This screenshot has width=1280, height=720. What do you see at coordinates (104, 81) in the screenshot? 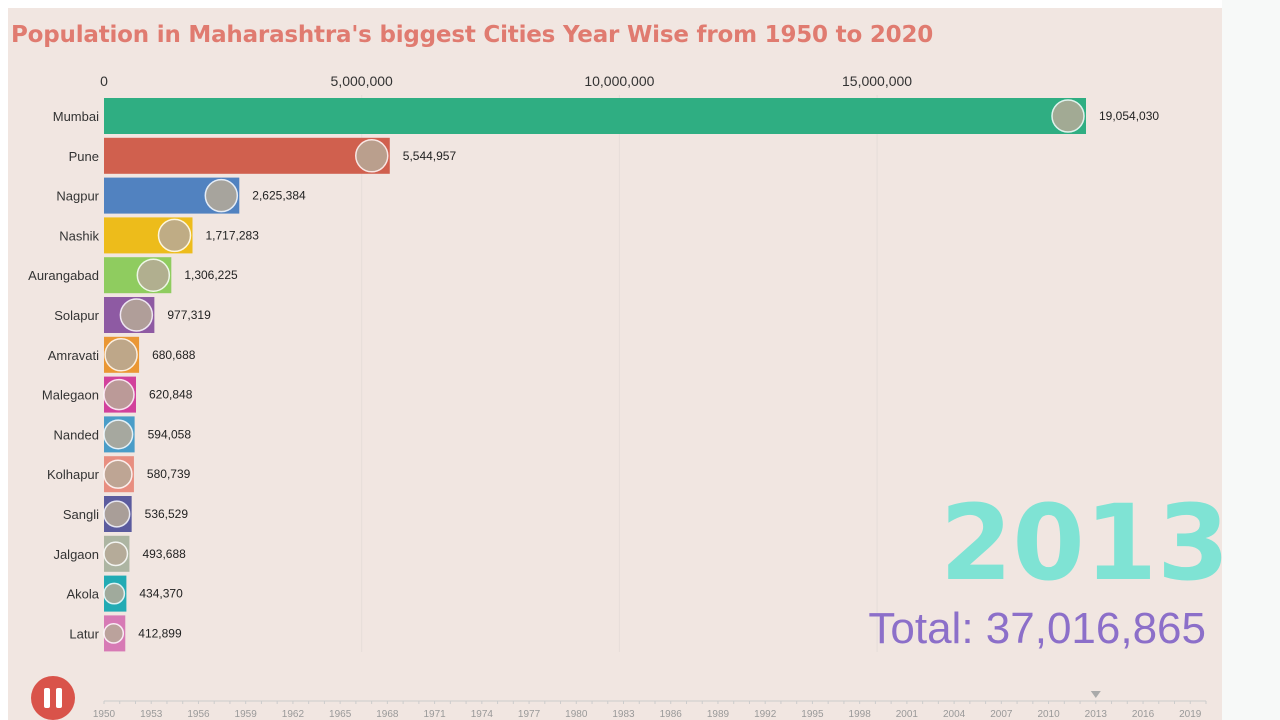
I see `x-tick-label: 0` at bounding box center [104, 81].